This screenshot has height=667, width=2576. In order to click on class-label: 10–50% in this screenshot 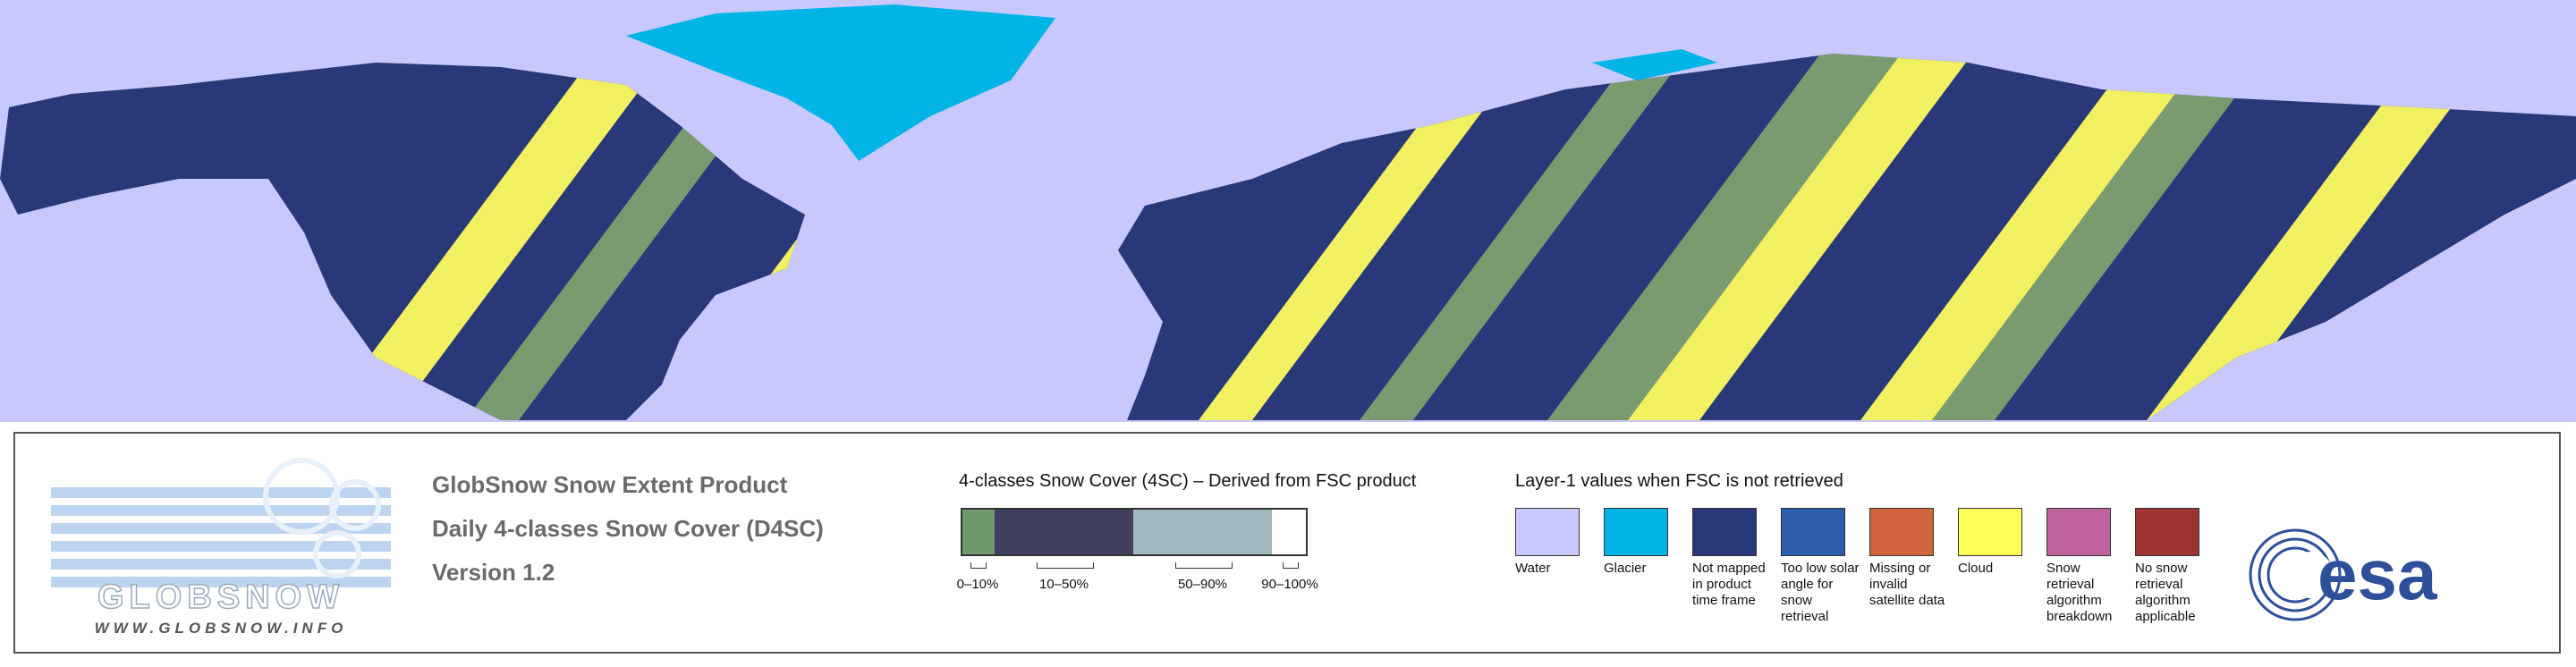, I will do `click(1063, 584)`.